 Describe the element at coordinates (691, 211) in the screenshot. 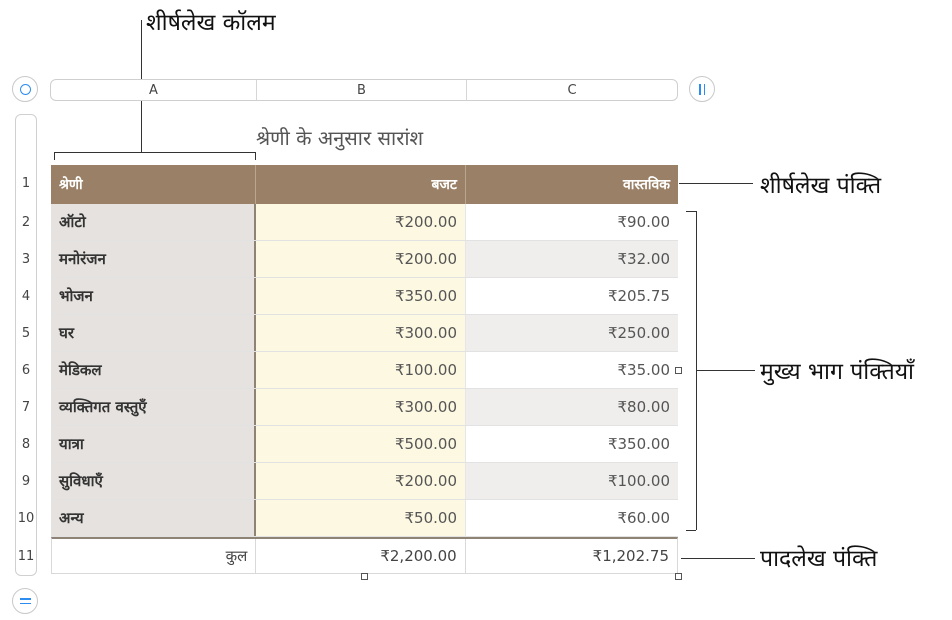

I see `body-rows-bracket-top` at that location.